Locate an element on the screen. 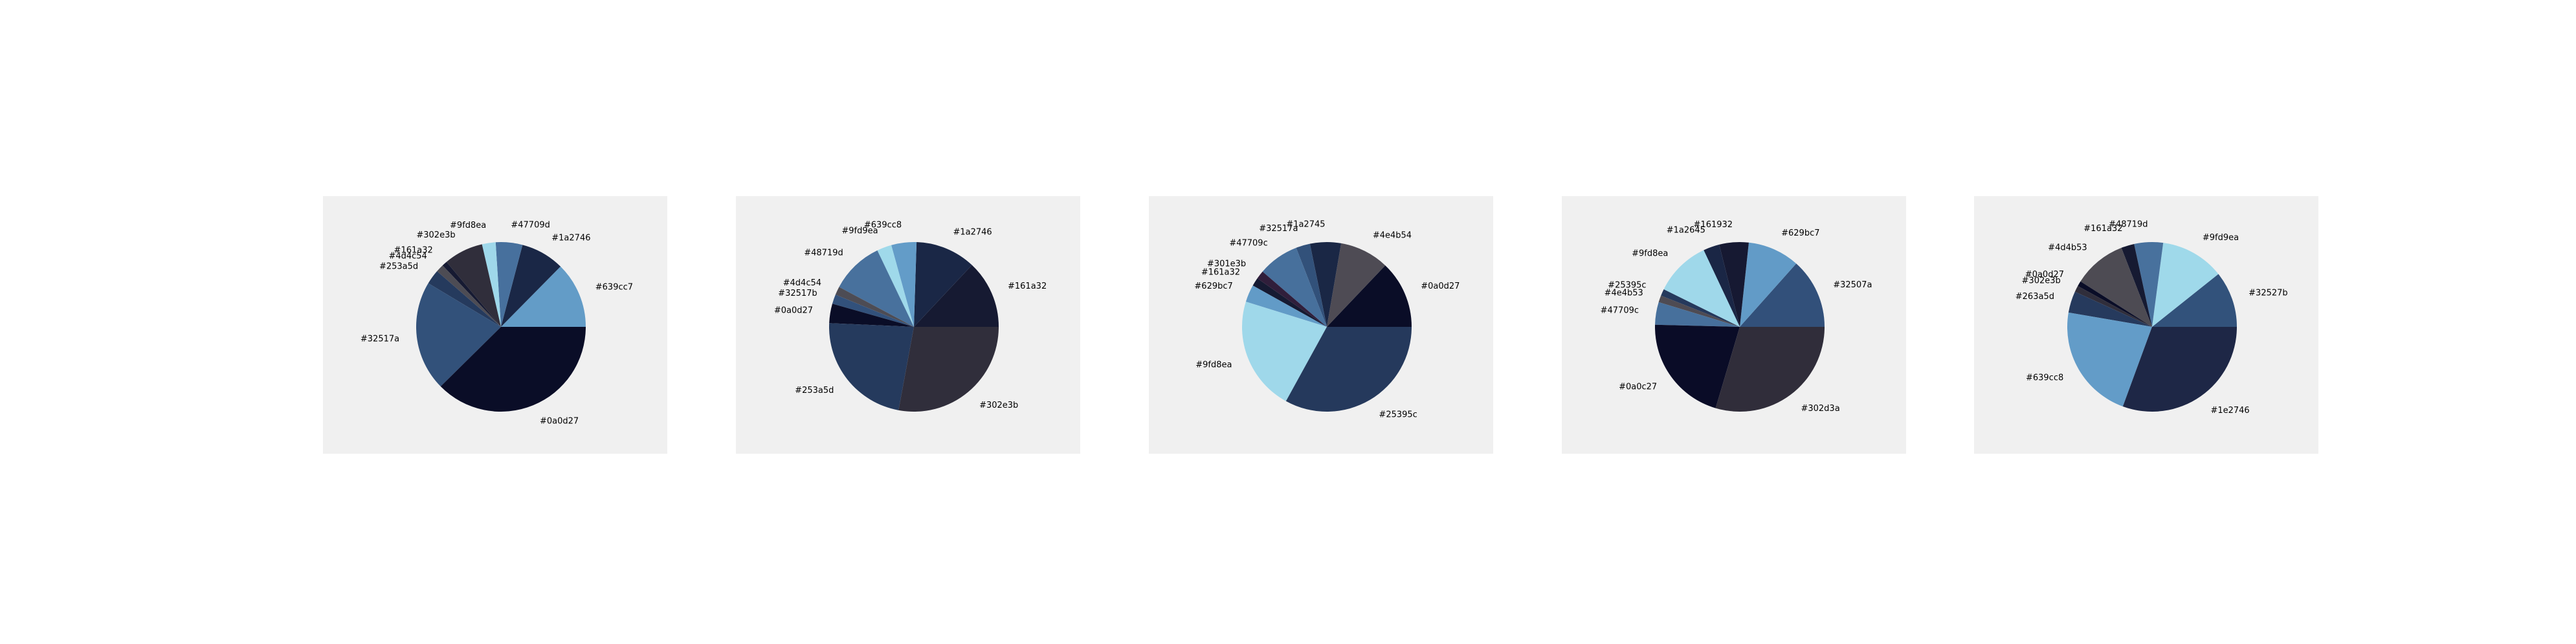 The image size is (2576, 644). pie-slice-label: #4e4b54 is located at coordinates (1392, 235).